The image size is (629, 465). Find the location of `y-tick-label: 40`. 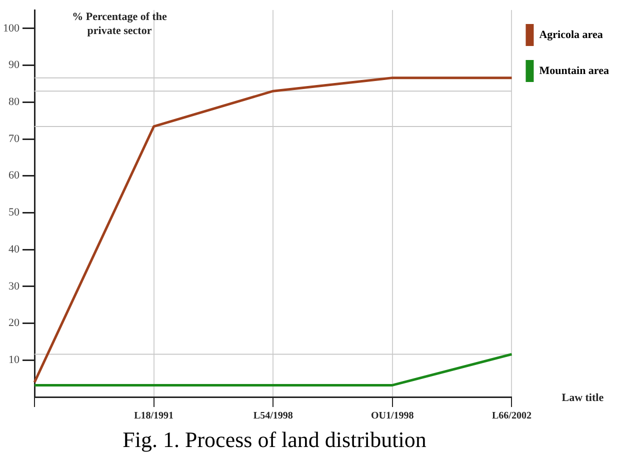

y-tick-label: 40 is located at coordinates (14, 249).